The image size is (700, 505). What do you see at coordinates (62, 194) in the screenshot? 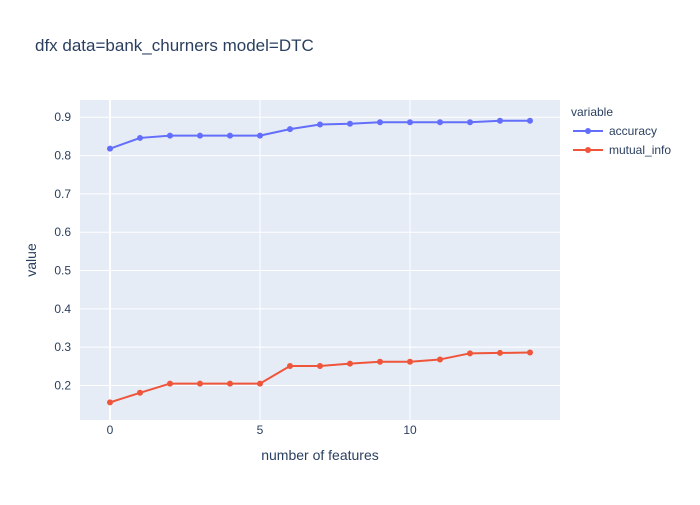
I see `y-tick-label: 0.7` at bounding box center [62, 194].